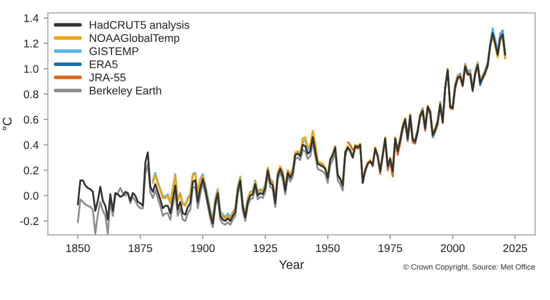  Describe the element at coordinates (31, 94) in the screenshot. I see `y-tick-label: 0.8` at that location.